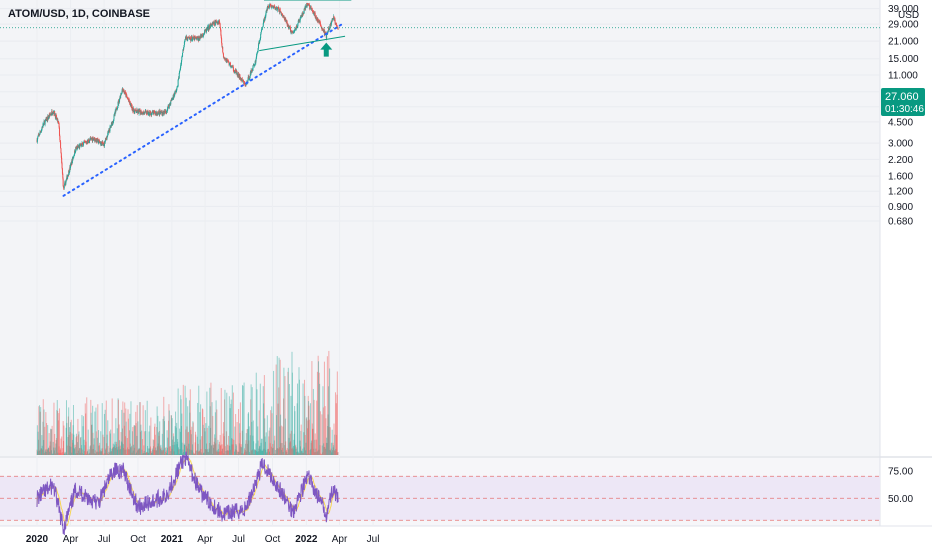 The width and height of the screenshot is (932, 550). I want to click on price-tick-label: 29.000, so click(903, 25).